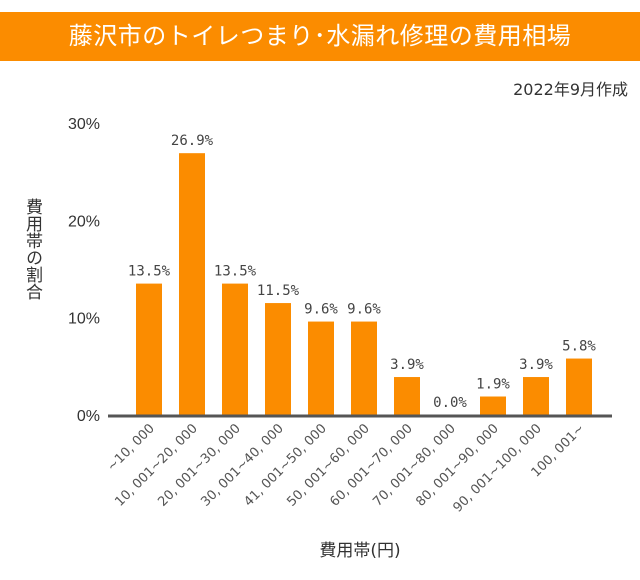 The width and height of the screenshot is (640, 580). I want to click on y-tick-label: 0%, so click(88, 416).